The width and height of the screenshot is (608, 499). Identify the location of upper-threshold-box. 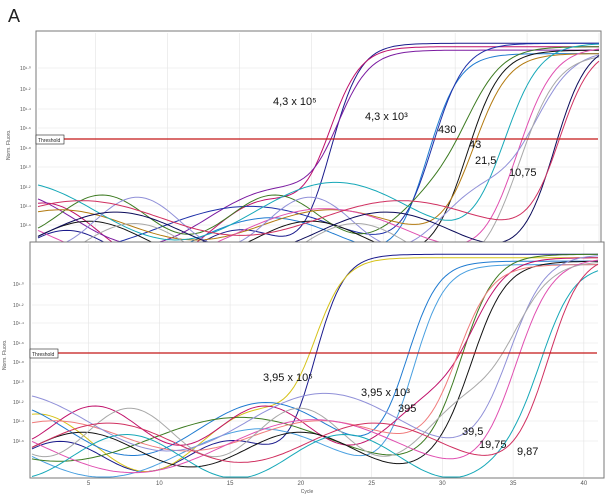
(50, 139).